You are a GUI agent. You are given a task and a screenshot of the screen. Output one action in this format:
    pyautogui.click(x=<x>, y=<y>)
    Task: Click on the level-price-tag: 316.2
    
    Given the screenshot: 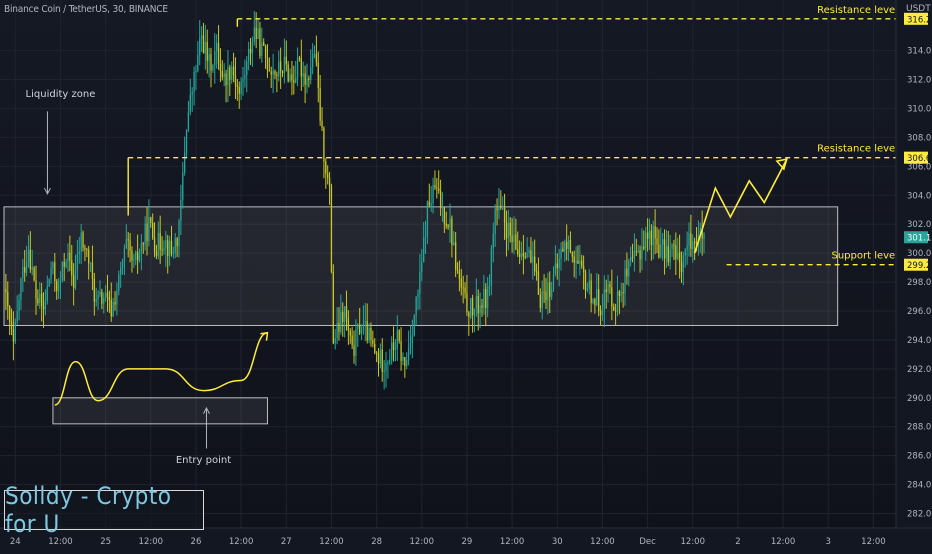 What is the action you would take?
    pyautogui.click(x=919, y=20)
    